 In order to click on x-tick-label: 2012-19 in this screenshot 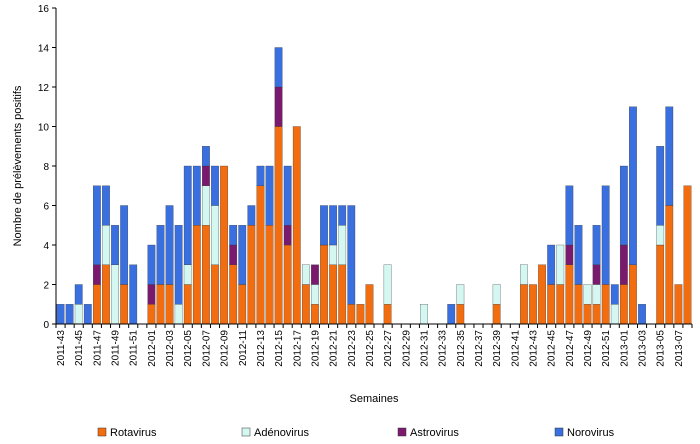, I will do `click(315, 348)`.